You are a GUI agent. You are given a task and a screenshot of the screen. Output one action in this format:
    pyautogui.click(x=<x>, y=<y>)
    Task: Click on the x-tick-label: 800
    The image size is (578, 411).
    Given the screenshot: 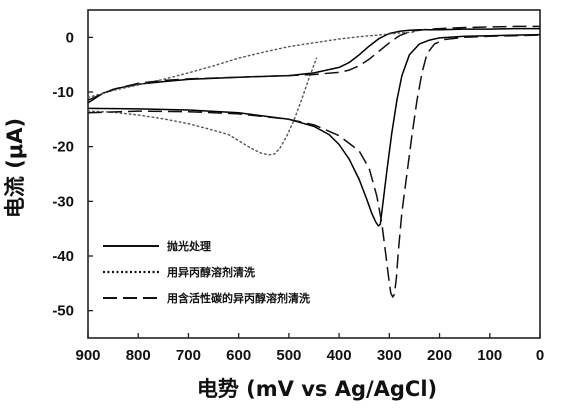 What is the action you would take?
    pyautogui.click(x=138, y=355)
    